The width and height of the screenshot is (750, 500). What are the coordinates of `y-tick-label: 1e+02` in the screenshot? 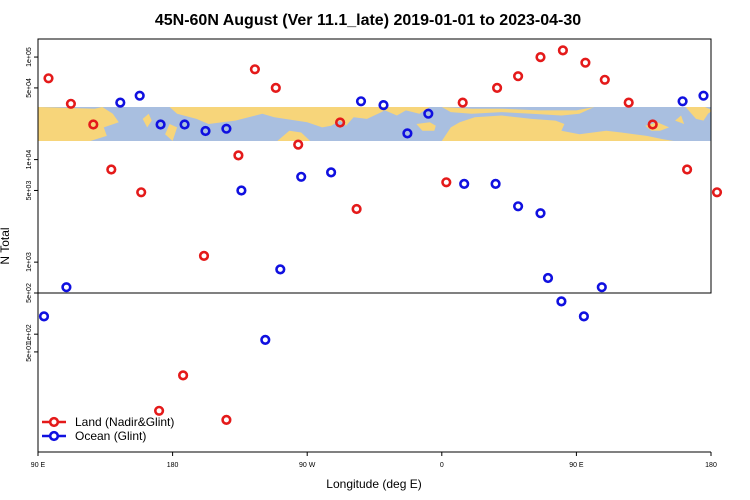 It's located at (29, 334).